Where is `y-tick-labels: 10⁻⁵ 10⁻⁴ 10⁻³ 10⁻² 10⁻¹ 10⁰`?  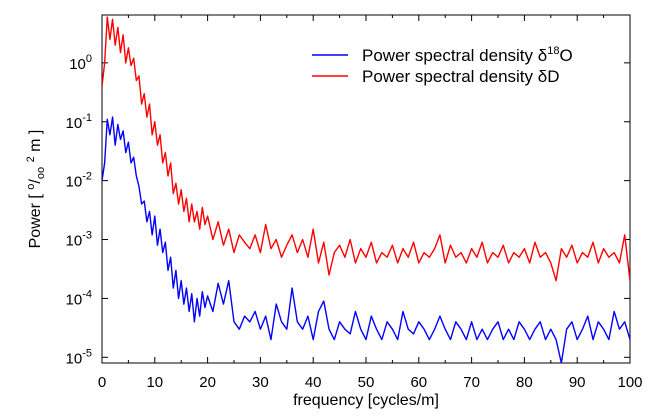 y-tick-labels: 10⁻⁵ 10⁻⁴ 10⁻³ 10⁻² 10⁻¹ 10⁰ is located at coordinates (79, 210).